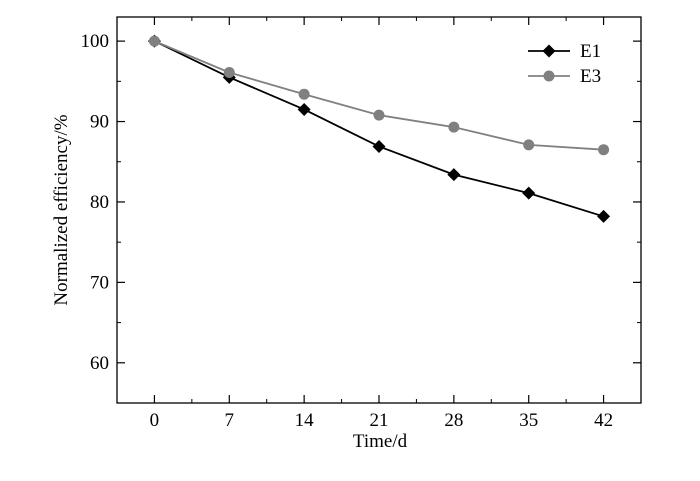 This screenshot has height=481, width=700. I want to click on y-tick-label-70: 70, so click(99, 282).